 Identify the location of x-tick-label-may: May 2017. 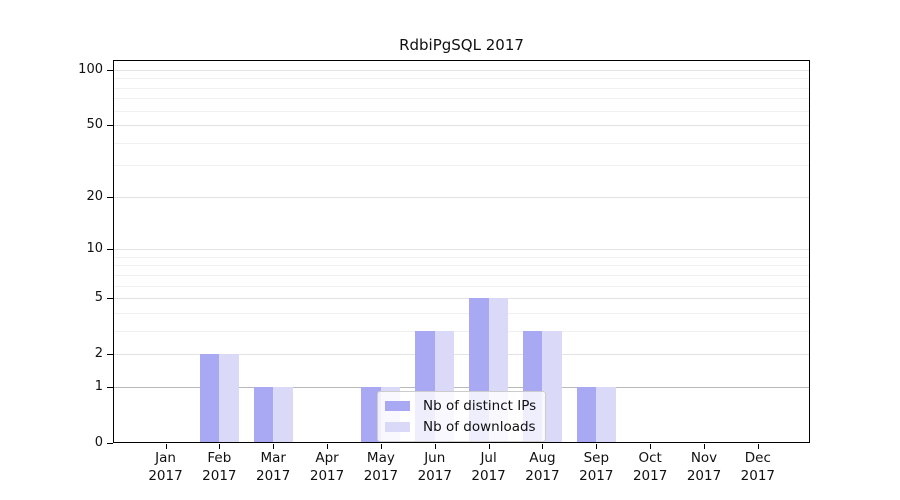
(381, 467).